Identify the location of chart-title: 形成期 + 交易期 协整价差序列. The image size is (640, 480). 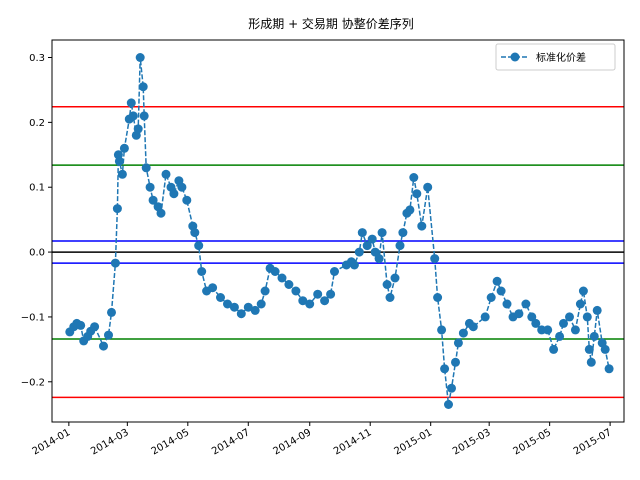
(331, 23).